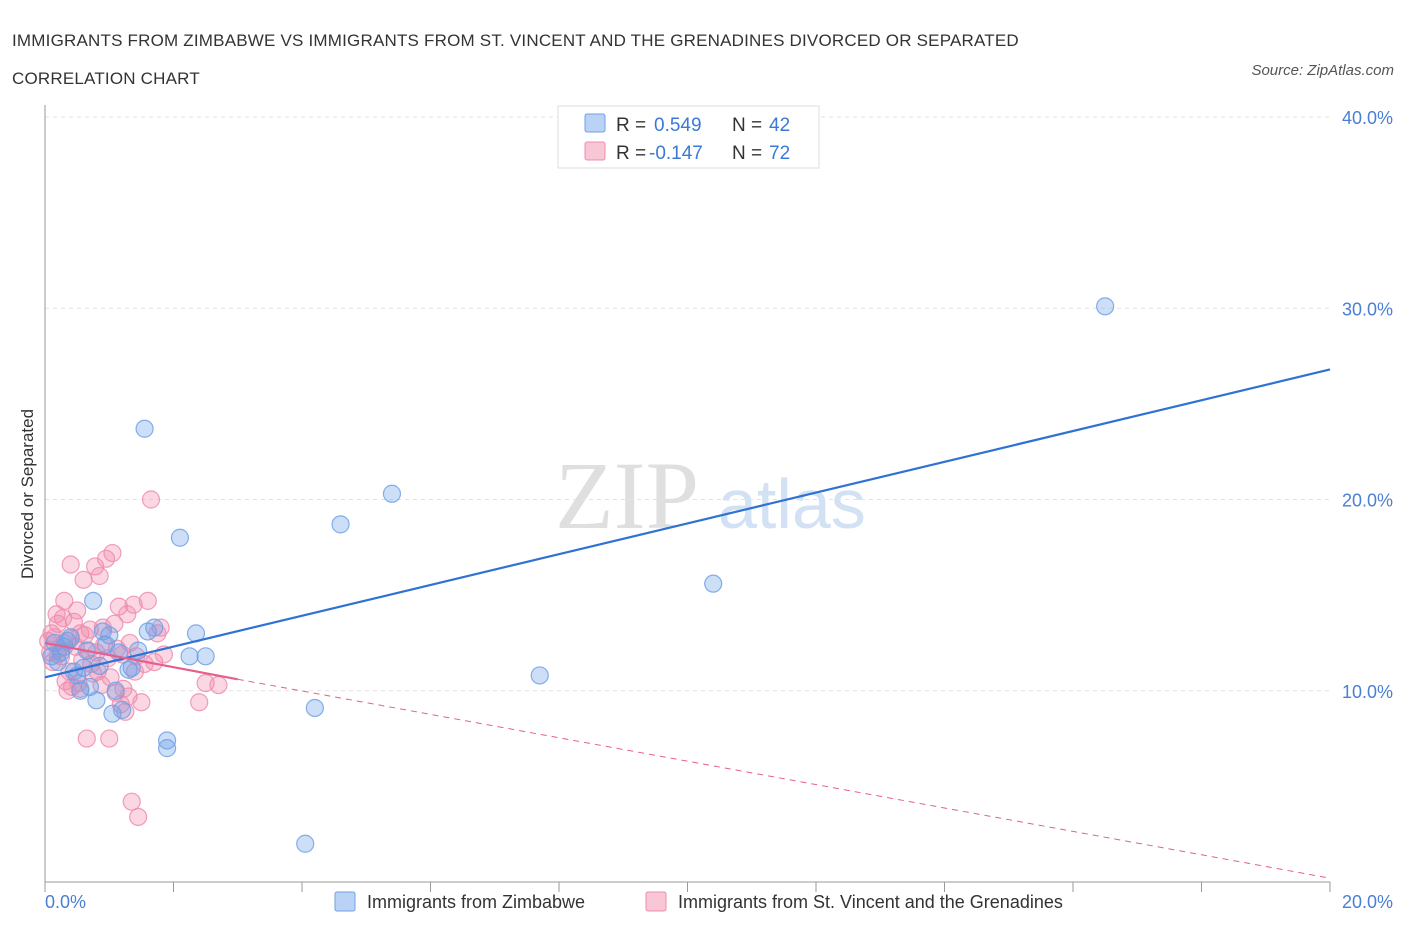 This screenshot has width=1406, height=930. I want to click on watermark-zip: ZIP, so click(627, 495).